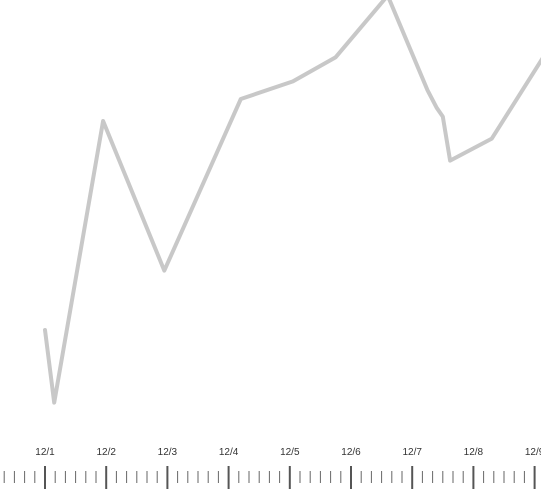 The image size is (541, 500). Describe the element at coordinates (45, 452) in the screenshot. I see `x-tick-label: 12/1` at that location.